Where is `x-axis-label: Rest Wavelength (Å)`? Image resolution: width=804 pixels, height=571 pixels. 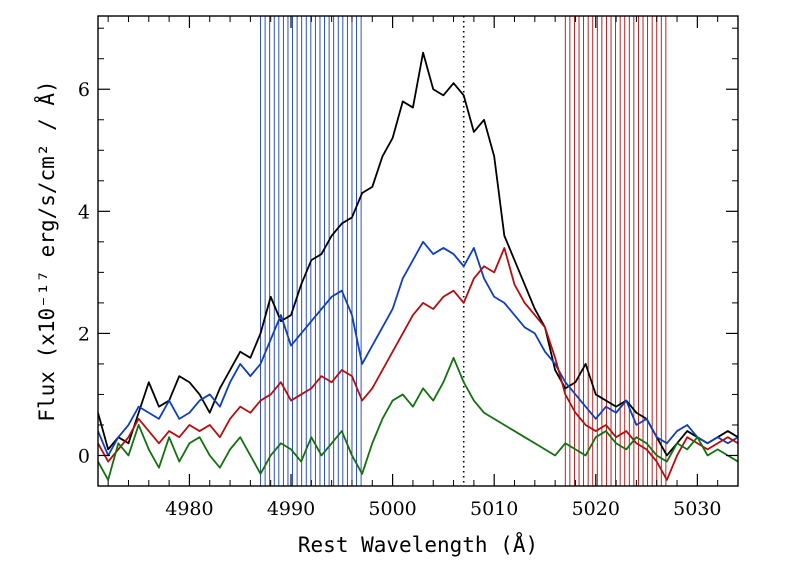 x-axis-label: Rest Wavelength (Å) is located at coordinates (418, 544).